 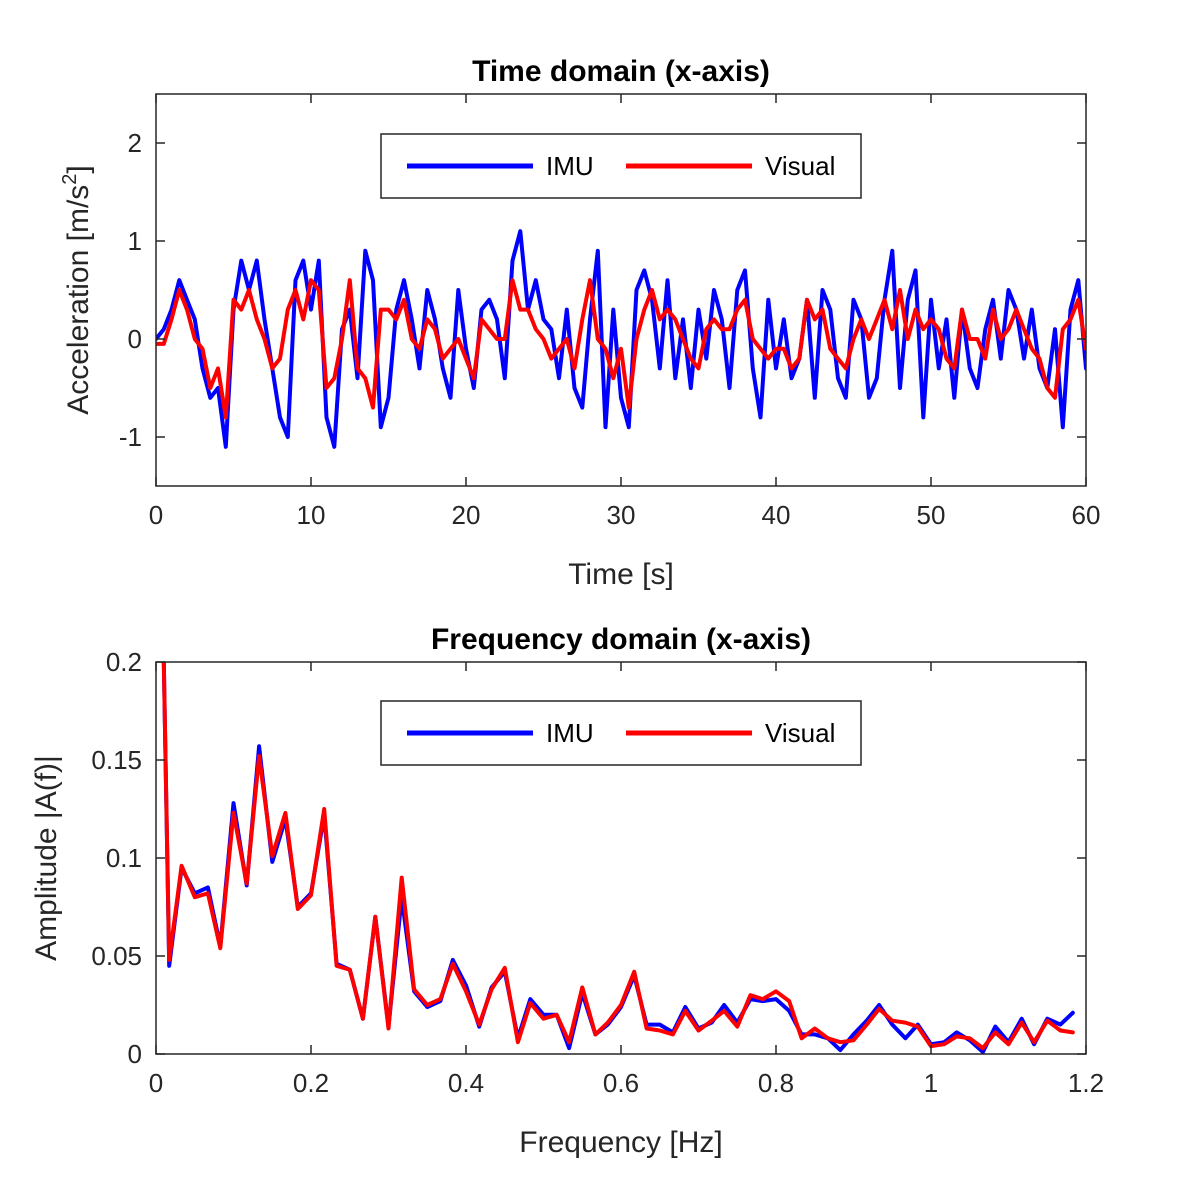 What do you see at coordinates (311, 515) in the screenshot?
I see `time-x-tick-label: 10` at bounding box center [311, 515].